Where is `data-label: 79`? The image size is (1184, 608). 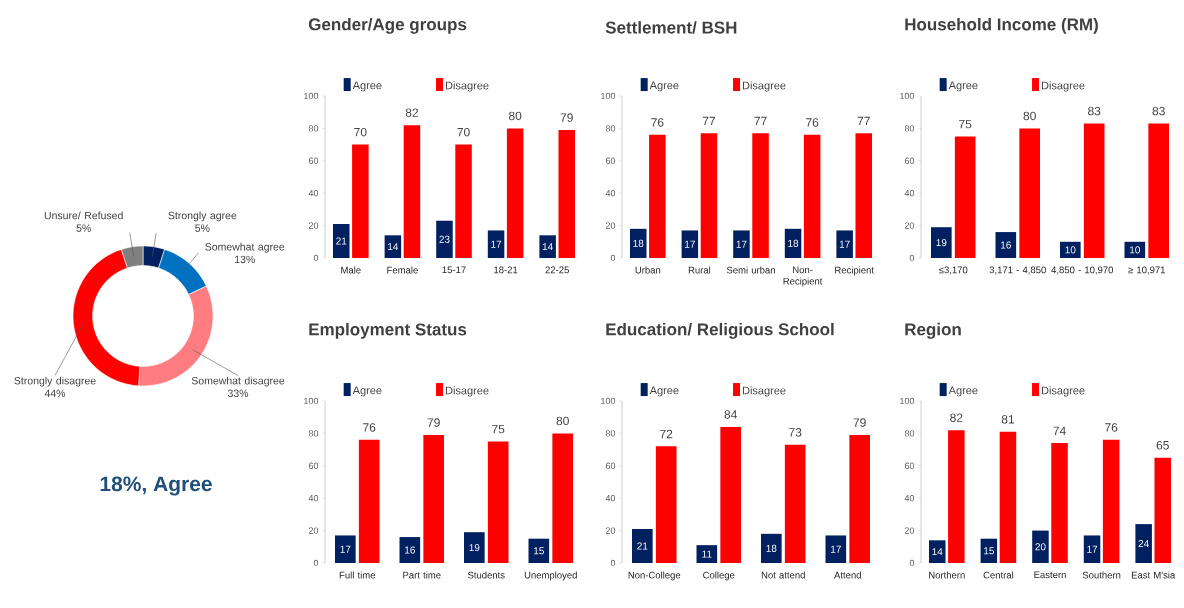
data-label: 79 is located at coordinates (566, 117).